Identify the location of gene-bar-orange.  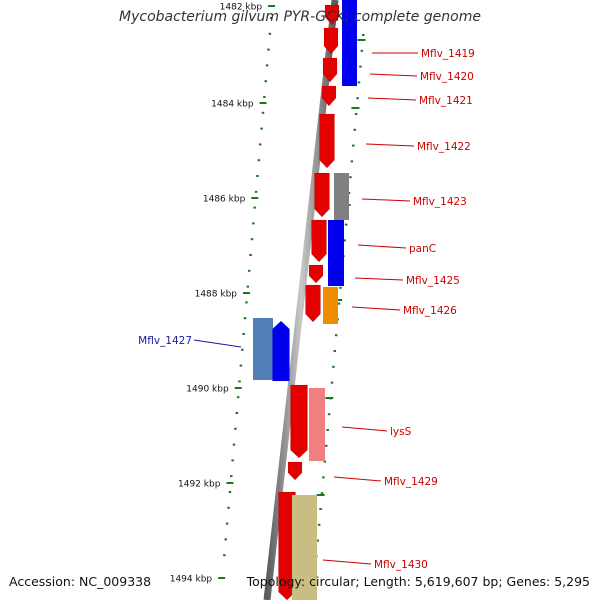
(330, 305).